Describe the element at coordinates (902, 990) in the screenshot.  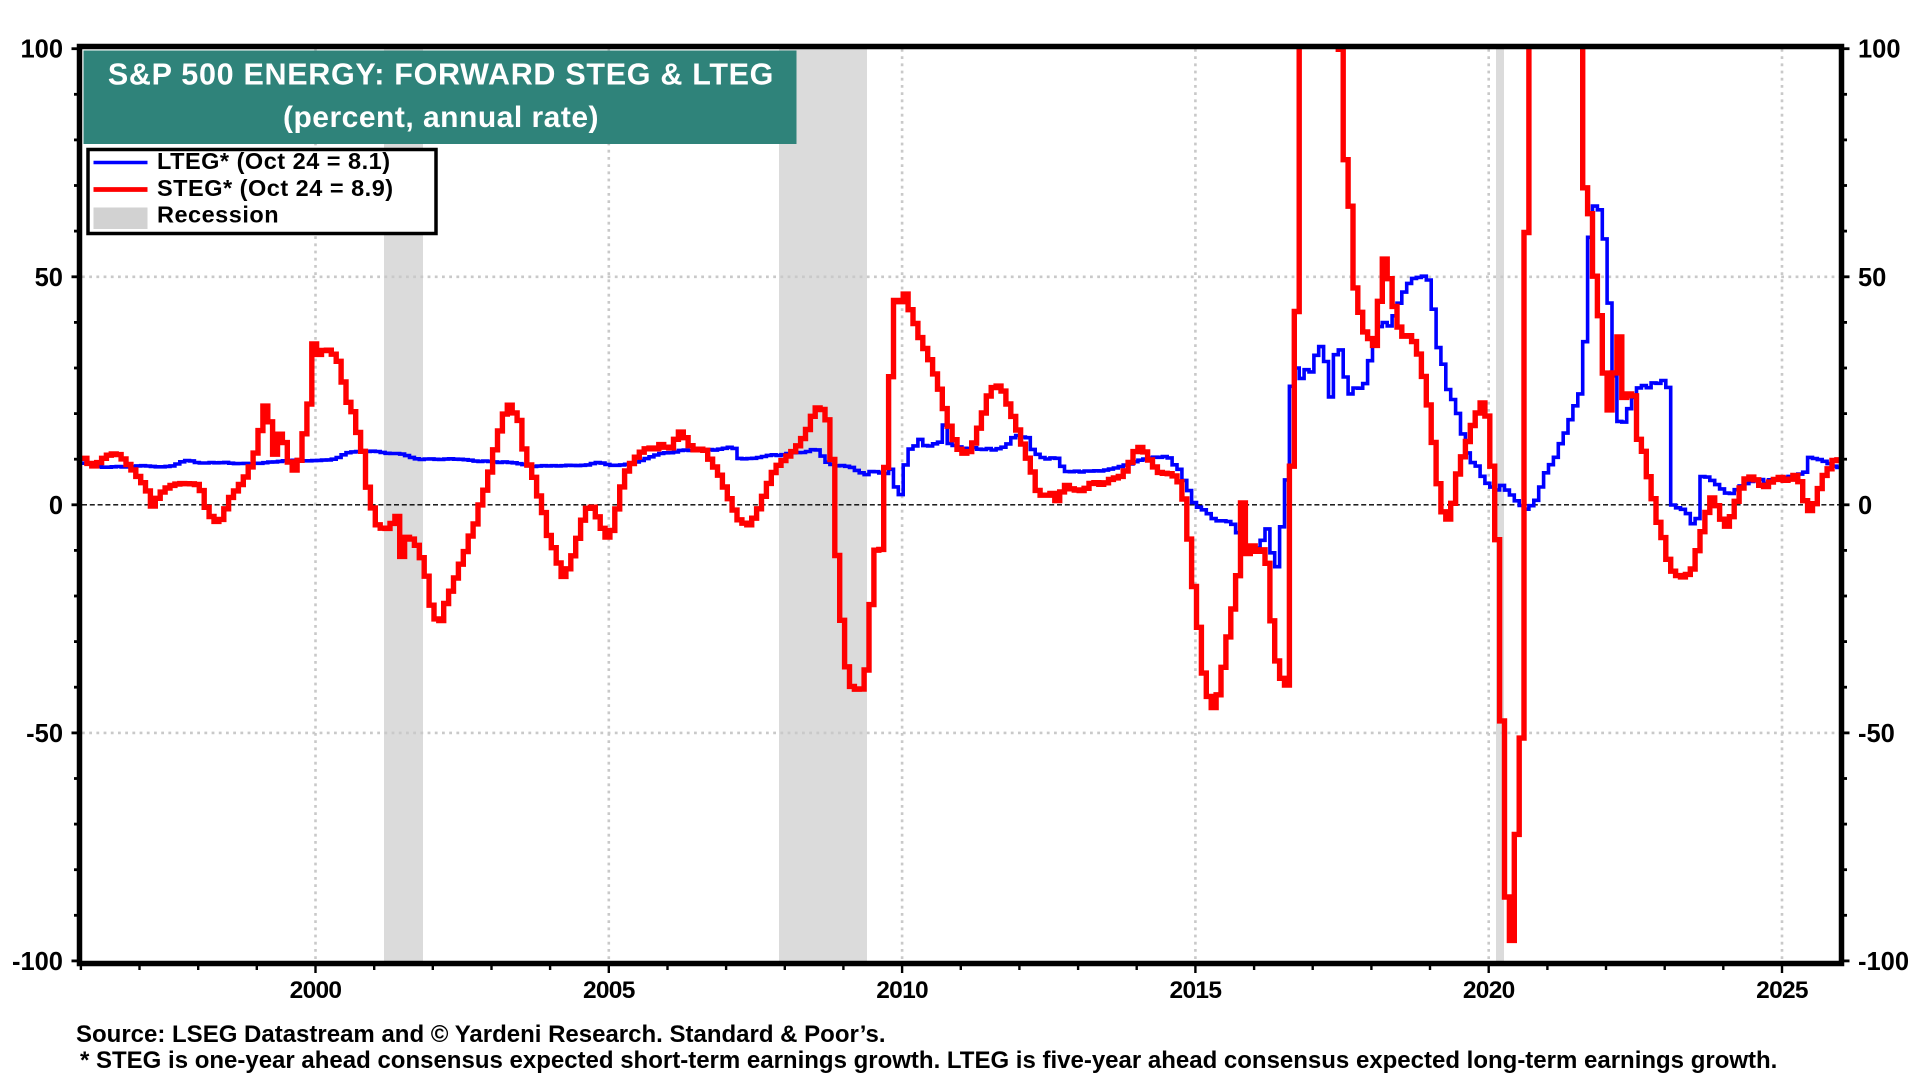
I see `svg-text: 2010` at that location.